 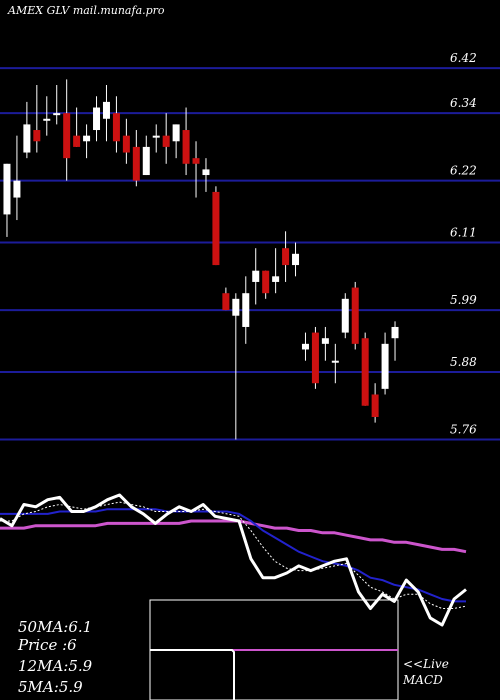 I want to click on macd-panel: <<Live MACD, so click(x=299, y=649).